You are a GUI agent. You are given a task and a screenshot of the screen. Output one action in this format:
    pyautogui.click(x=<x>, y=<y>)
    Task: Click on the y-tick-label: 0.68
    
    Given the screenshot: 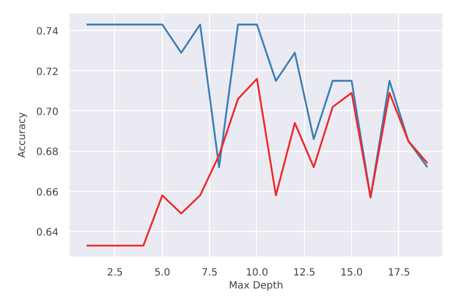 What is the action you would take?
    pyautogui.click(x=47, y=152)
    